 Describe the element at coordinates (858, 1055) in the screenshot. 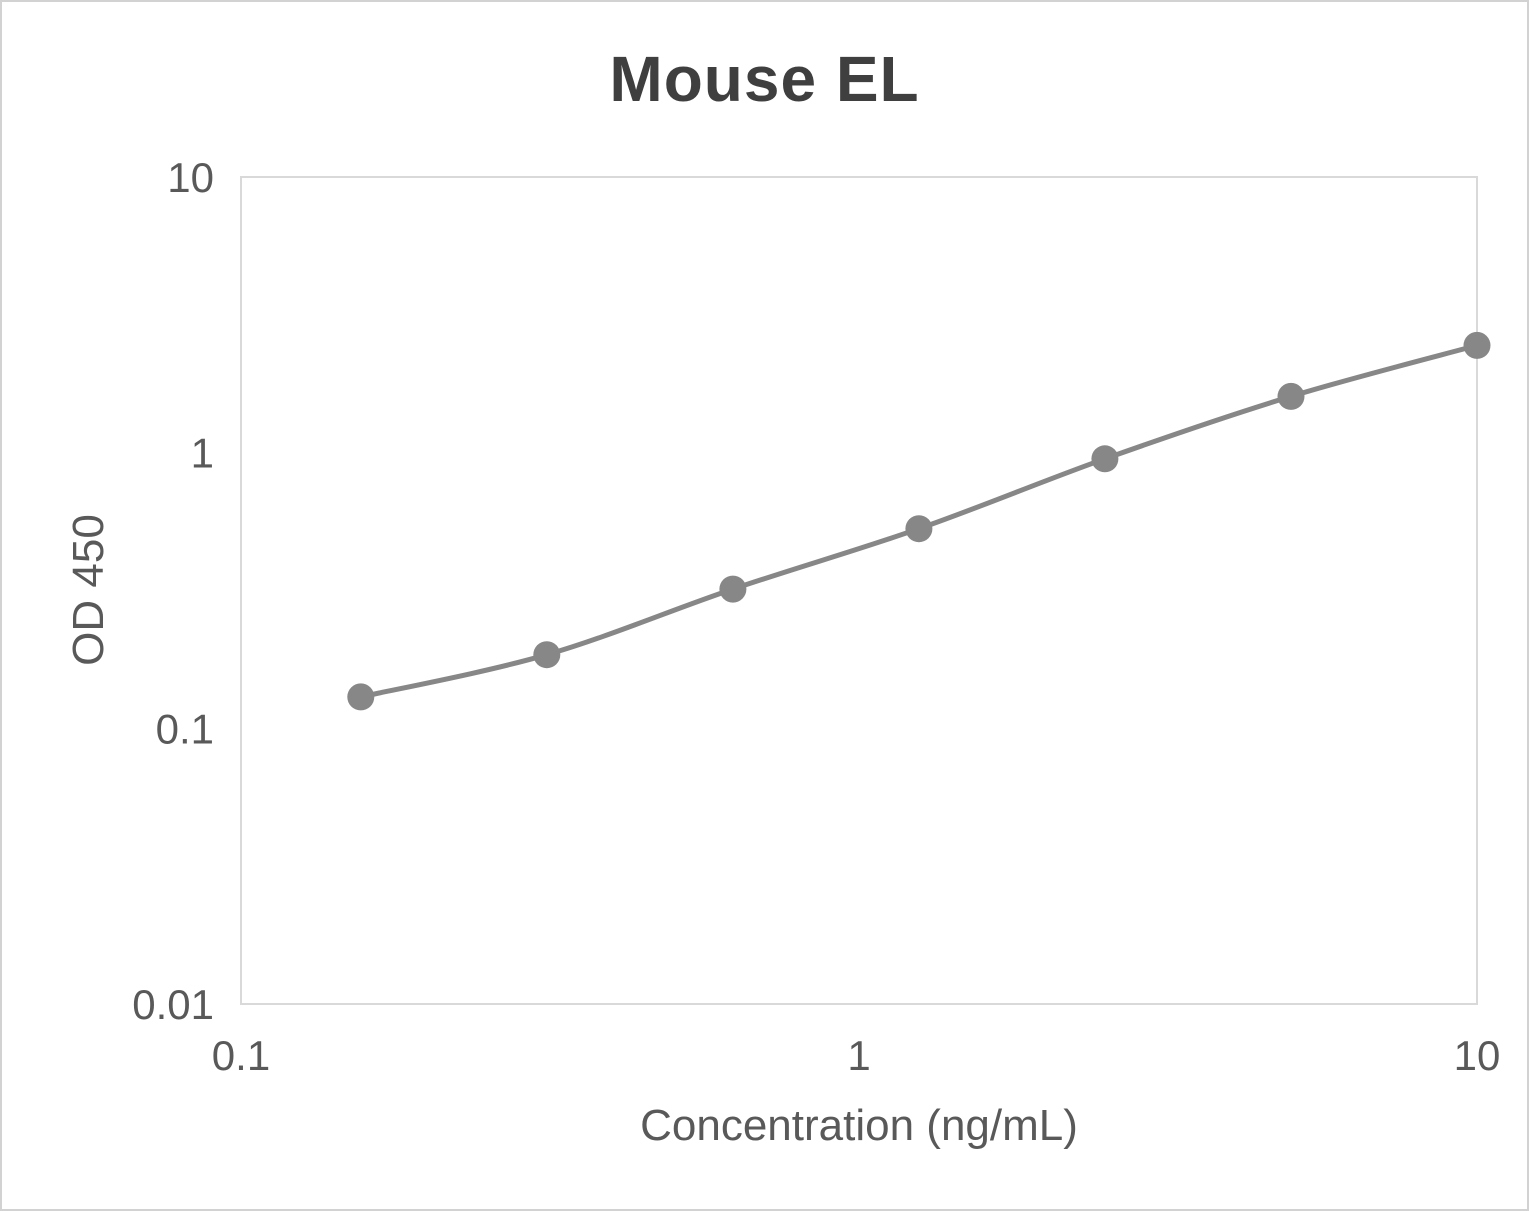

I see `x-tick-label: 1` at that location.